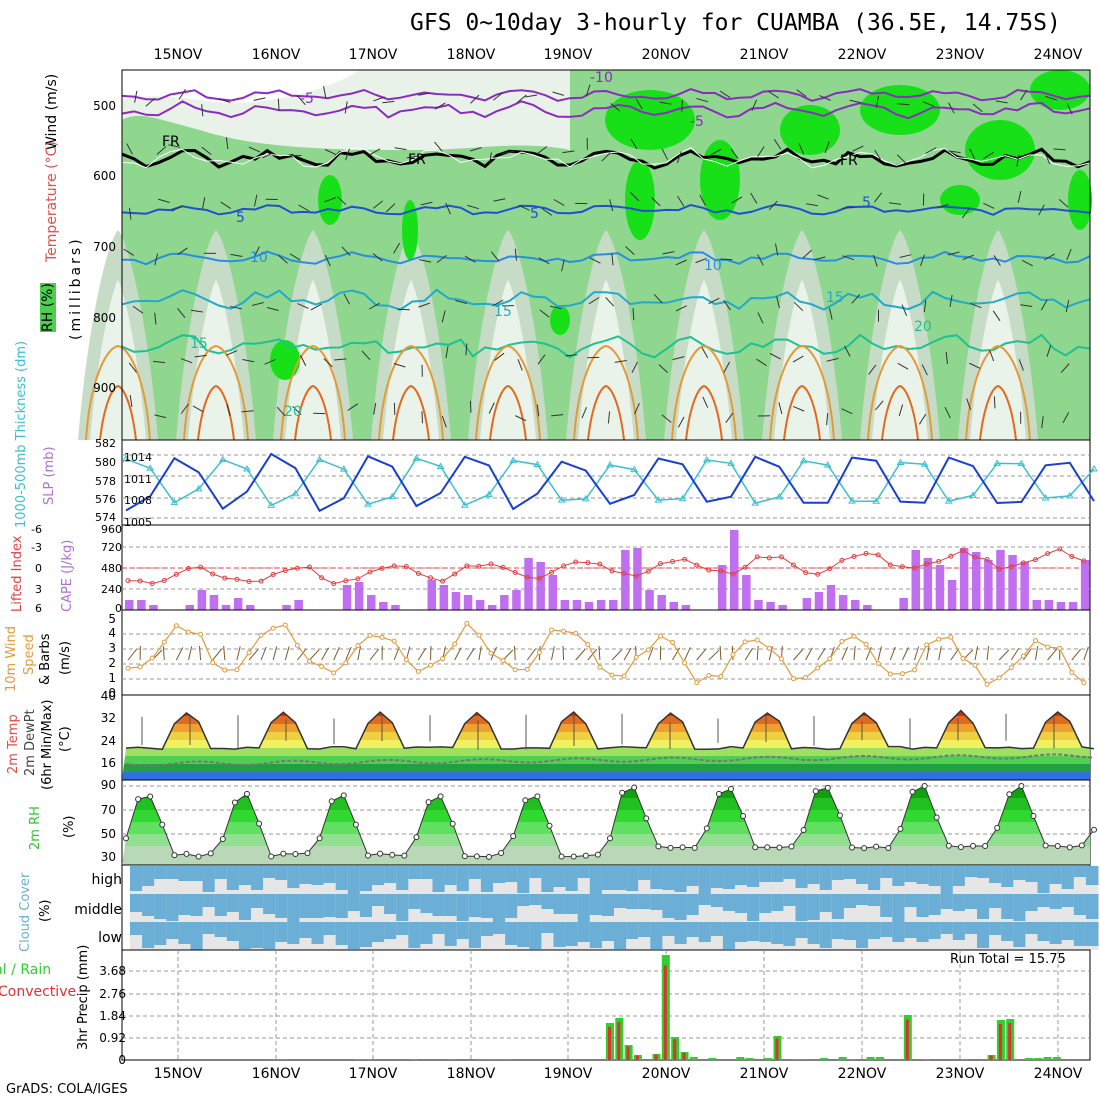 This screenshot has width=1100, height=1100. What do you see at coordinates (606, 412) in the screenshot?
I see `hot-isotherm` at bounding box center [606, 412].